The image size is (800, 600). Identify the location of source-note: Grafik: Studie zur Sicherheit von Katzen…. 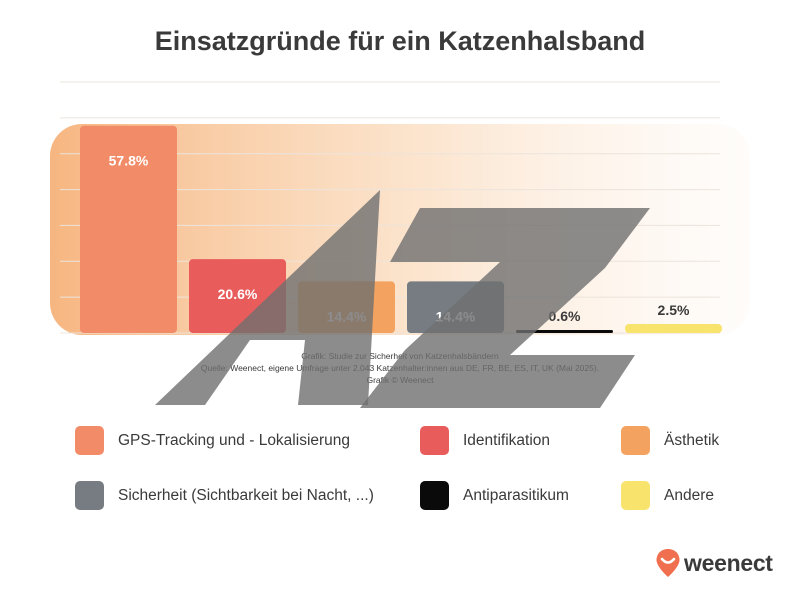
(400, 368).